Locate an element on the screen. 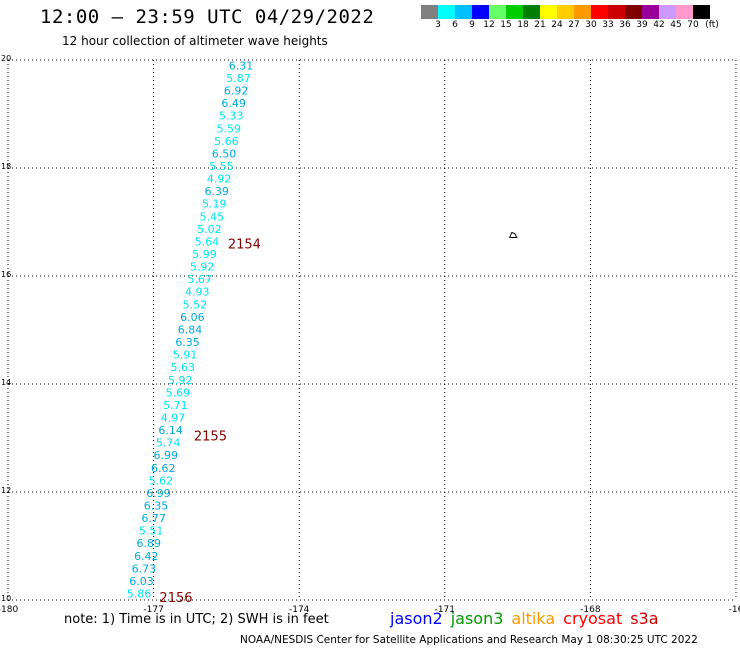  wave-height-label: 5.52 is located at coordinates (195, 304).